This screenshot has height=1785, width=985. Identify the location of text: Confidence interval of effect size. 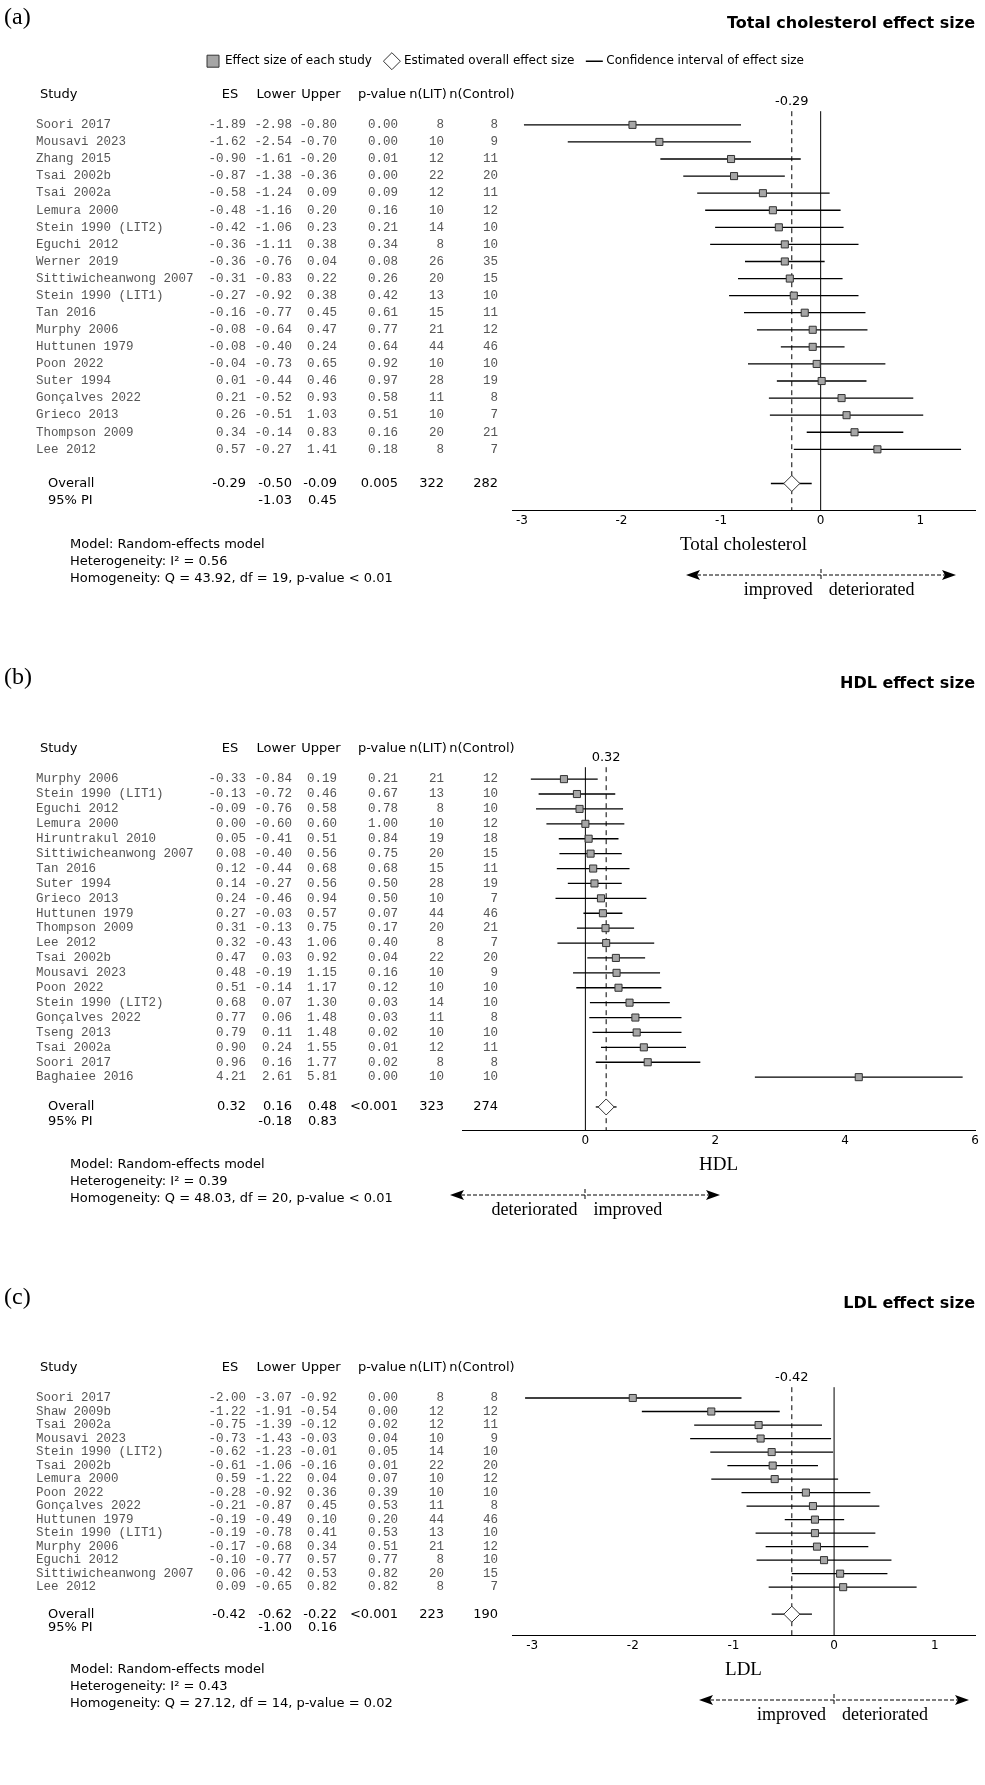
(705, 60).